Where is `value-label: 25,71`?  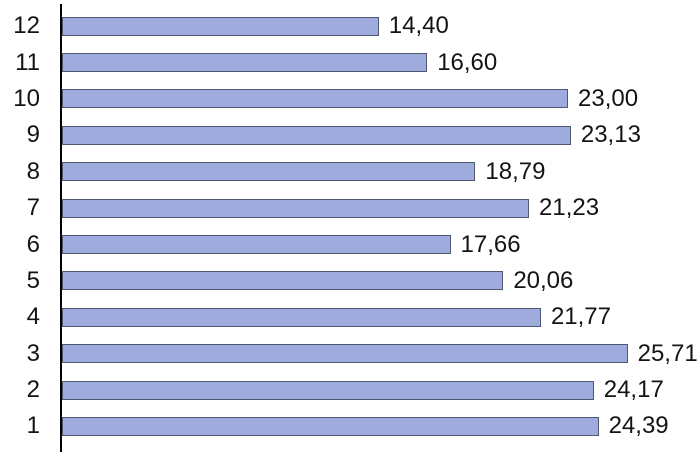
value-label: 25,71 is located at coordinates (667, 353).